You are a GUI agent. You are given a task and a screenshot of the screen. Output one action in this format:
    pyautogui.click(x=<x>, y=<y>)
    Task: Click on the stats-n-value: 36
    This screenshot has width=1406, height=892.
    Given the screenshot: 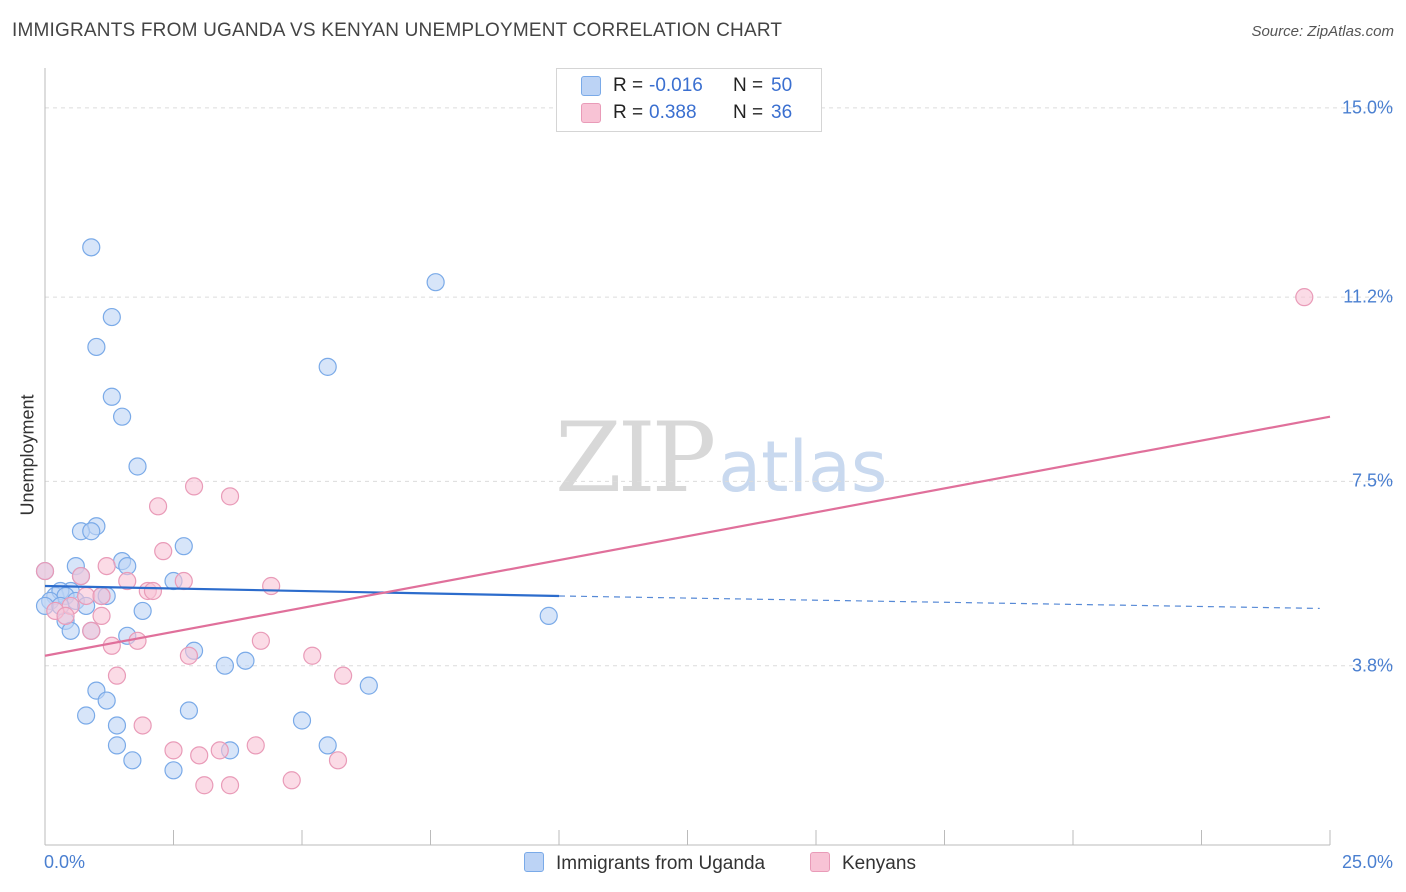 What is the action you would take?
    pyautogui.click(x=782, y=112)
    